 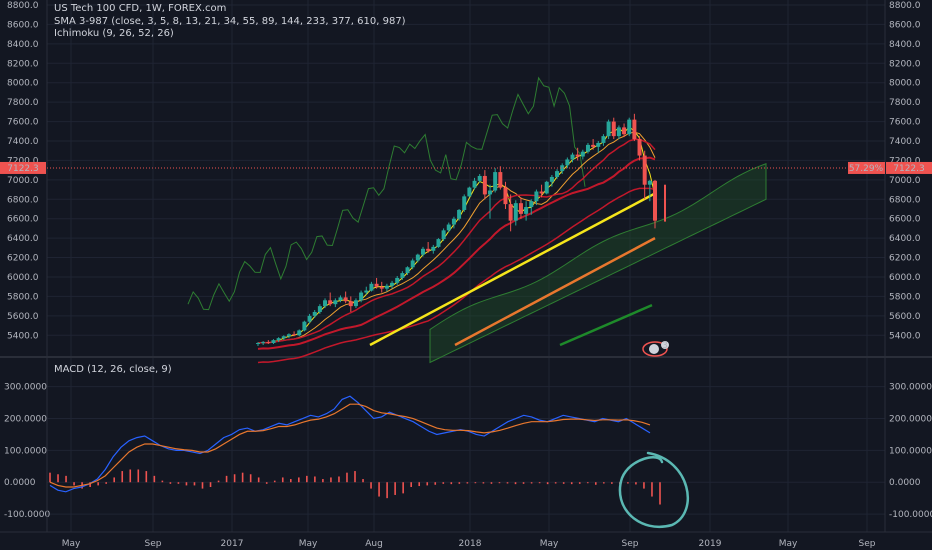 What do you see at coordinates (140, 8) in the screenshot?
I see `symbol-title: US Tech 100 CFD, 1W, FOREX.com` at bounding box center [140, 8].